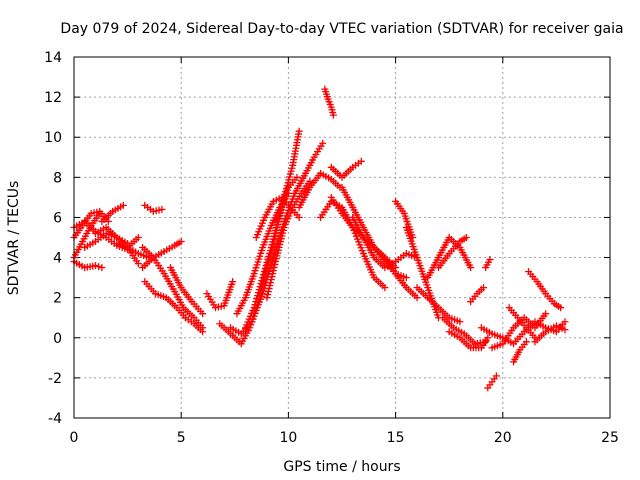 The height and width of the screenshot is (480, 640). I want to click on y-tick-label: 0, so click(57, 339).